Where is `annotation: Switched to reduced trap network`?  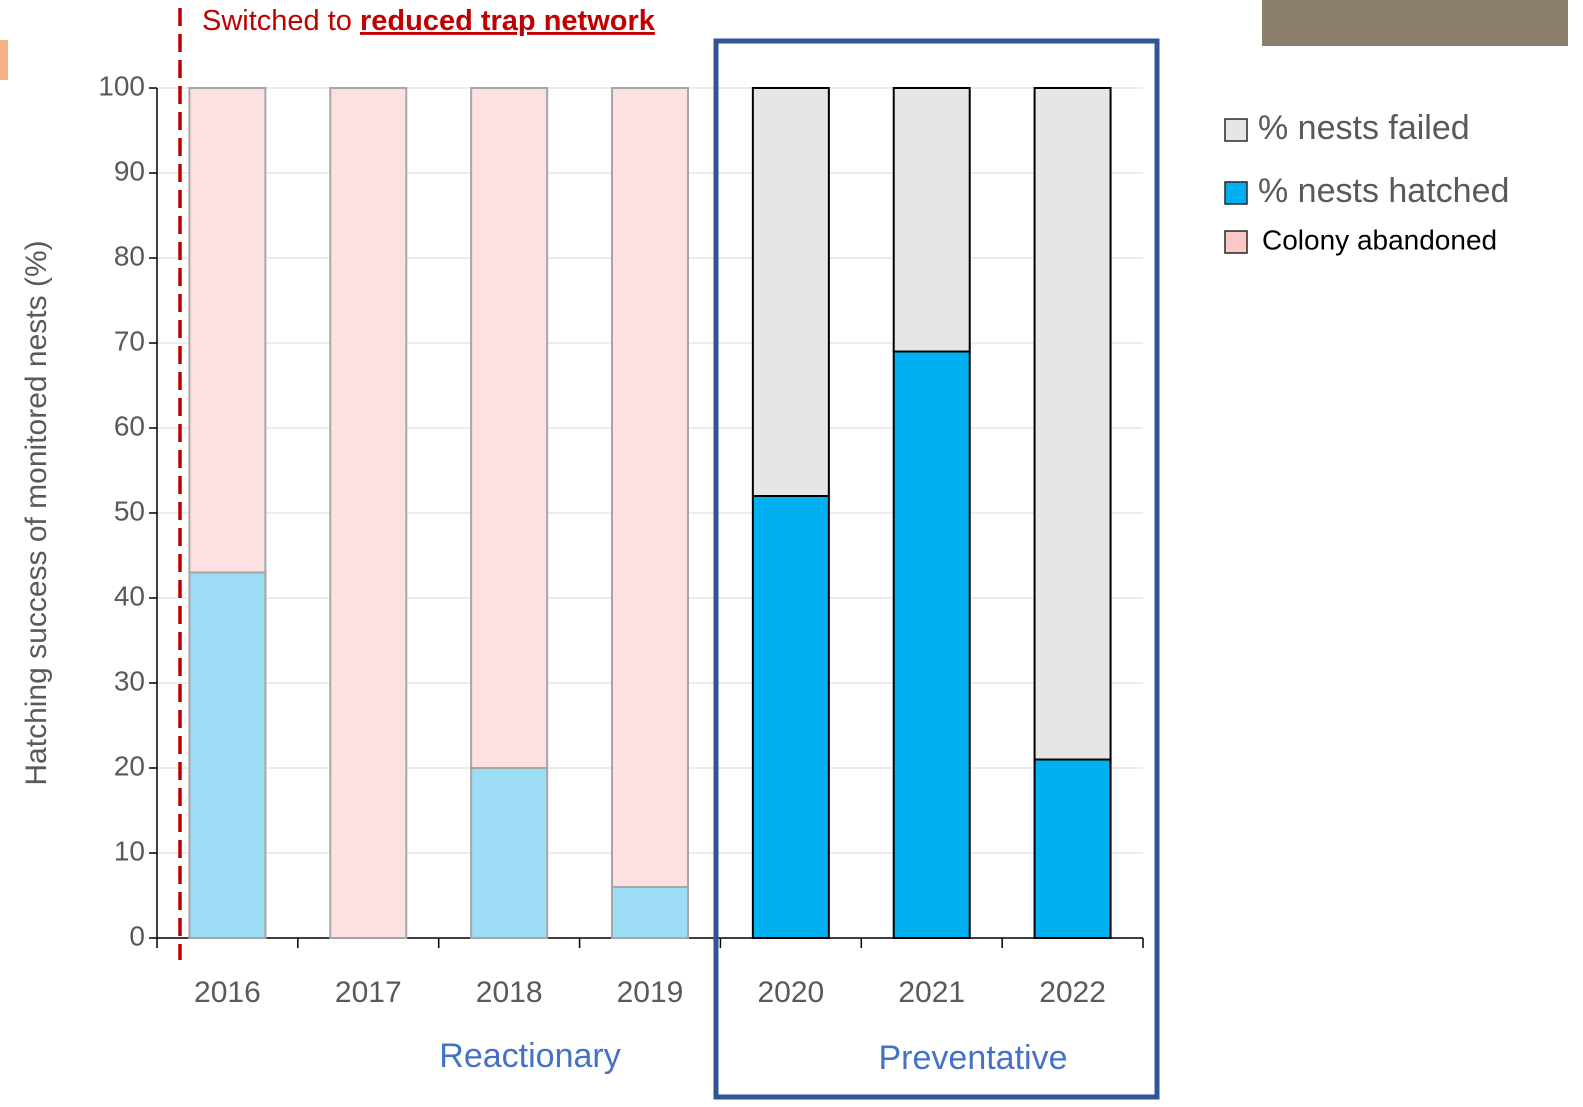
annotation: Switched to reduced trap network is located at coordinates (429, 21).